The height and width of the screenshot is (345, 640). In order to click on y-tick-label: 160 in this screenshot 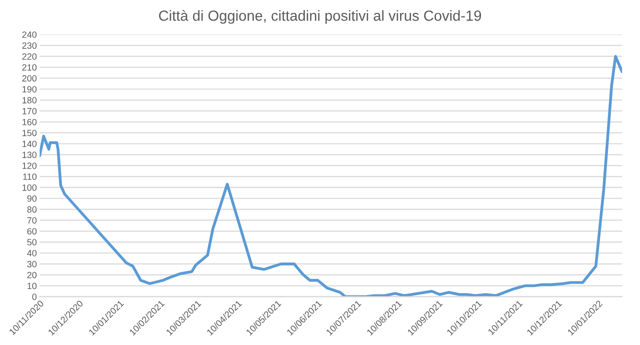, I will do `click(29, 122)`.